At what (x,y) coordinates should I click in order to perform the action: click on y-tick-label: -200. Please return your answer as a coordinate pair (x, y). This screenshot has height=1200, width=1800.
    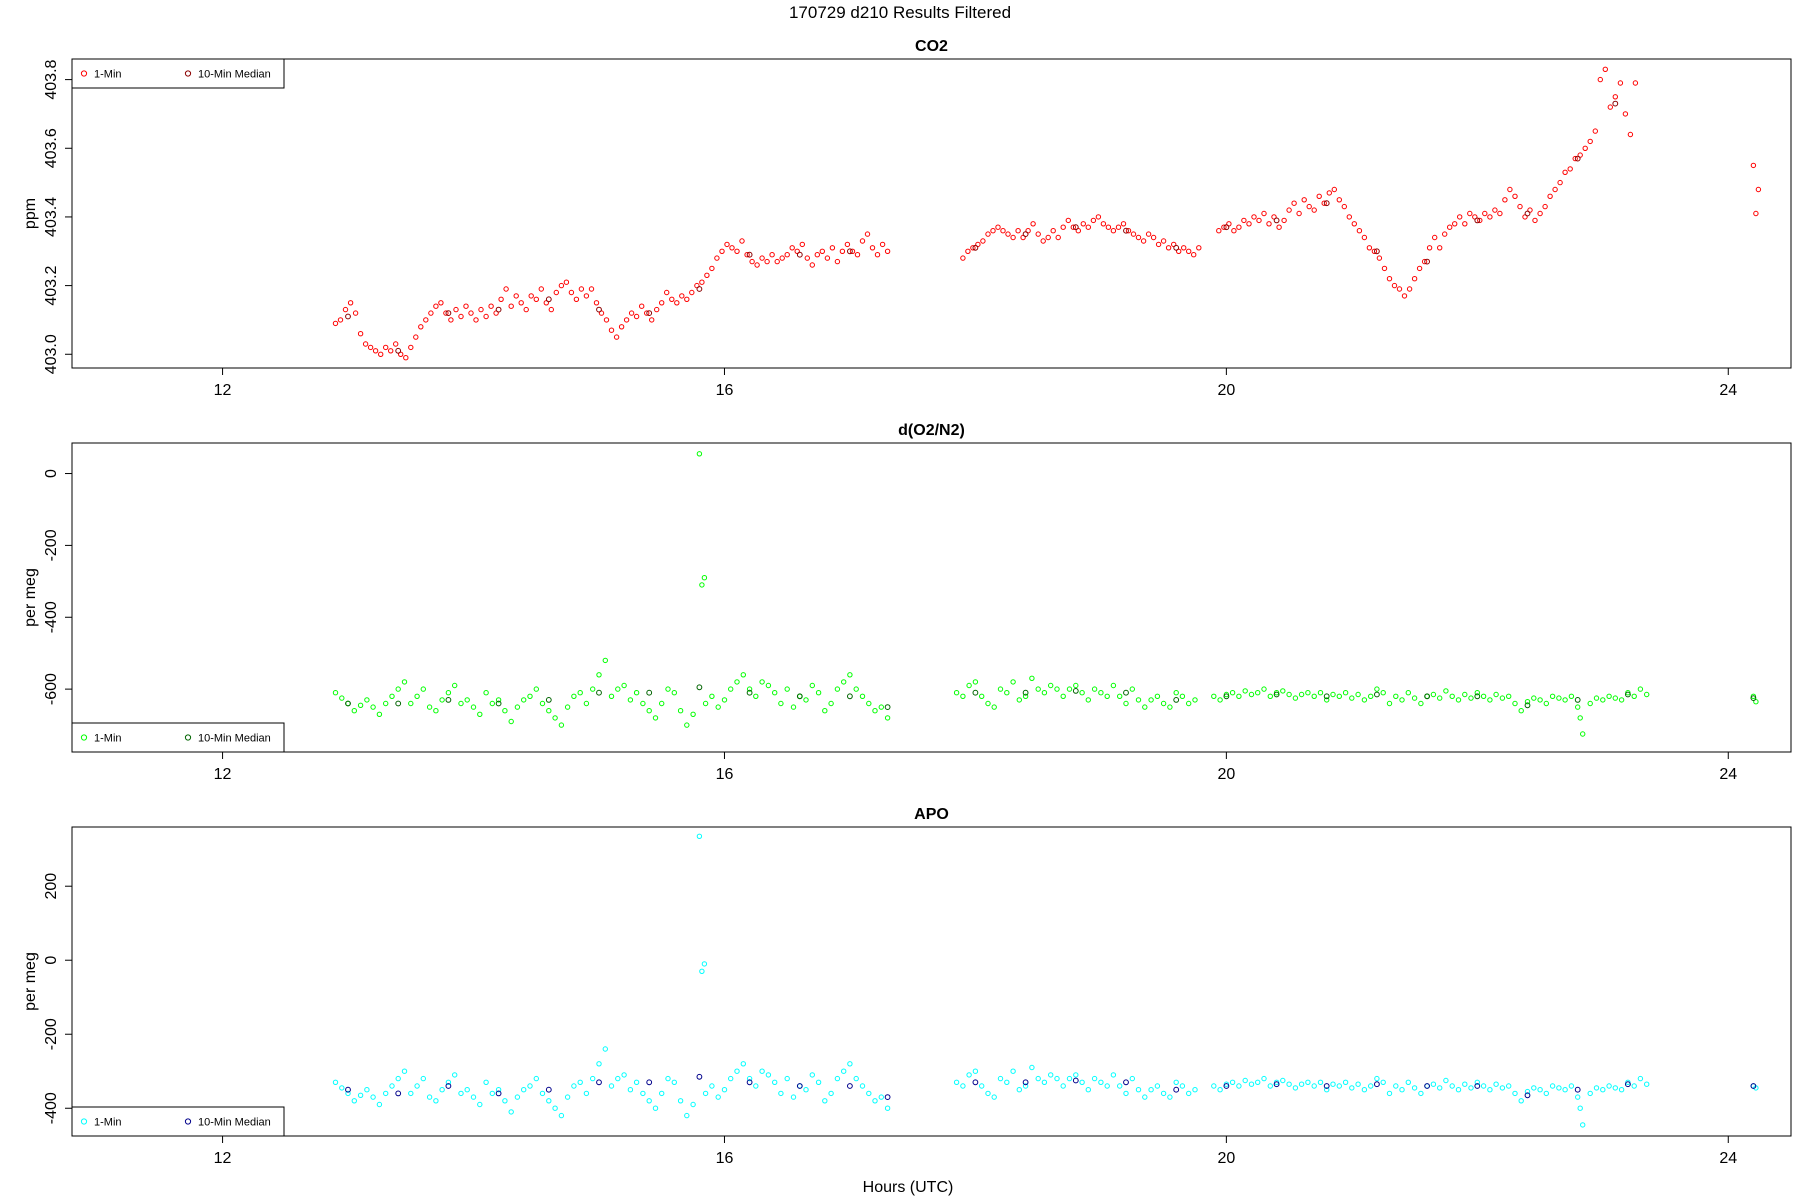
    Looking at the image, I should click on (51, 1034).